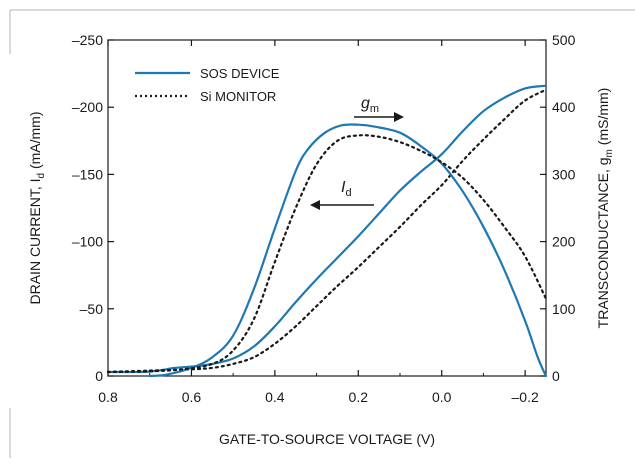 Image resolution: width=635 pixels, height=465 pixels. Describe the element at coordinates (370, 105) in the screenshot. I see `gm-annotation-label: gm` at that location.